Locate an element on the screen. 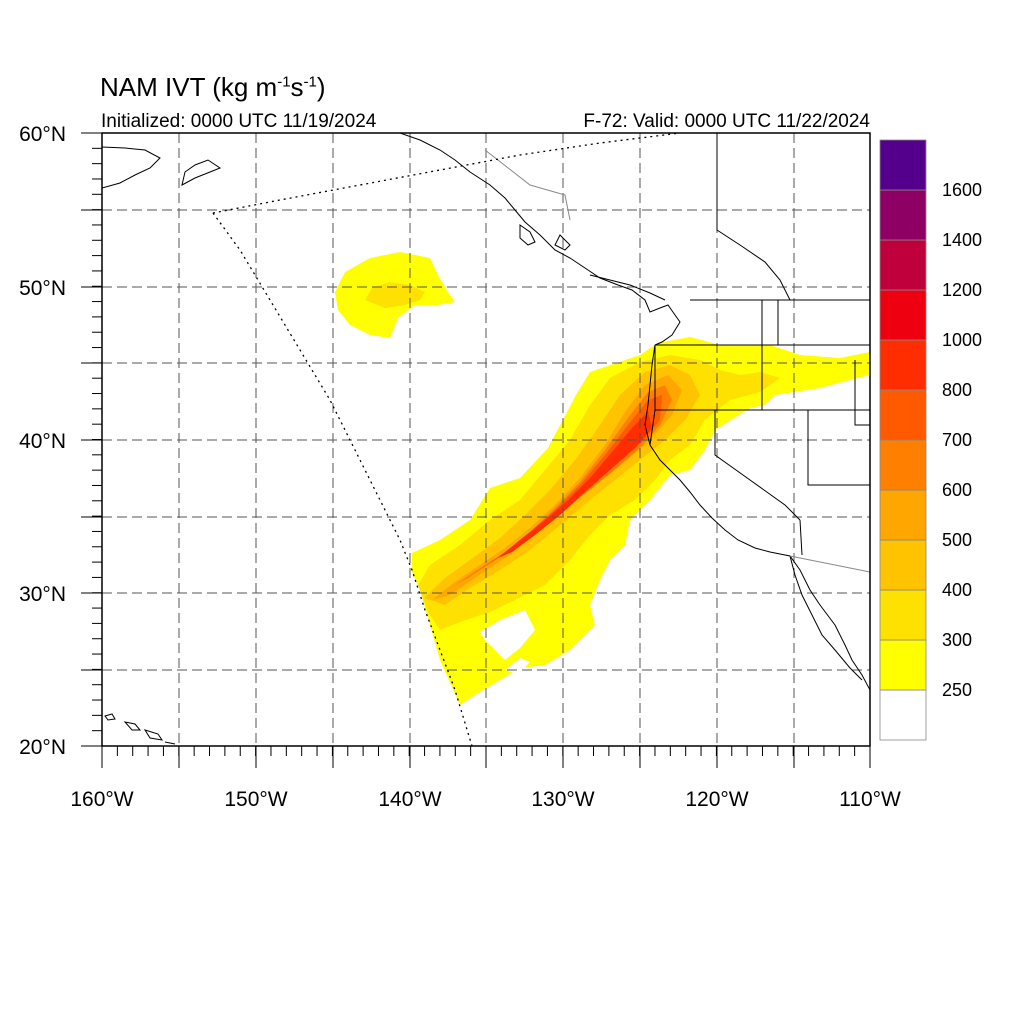  lon-label: 110°W is located at coordinates (870, 799).